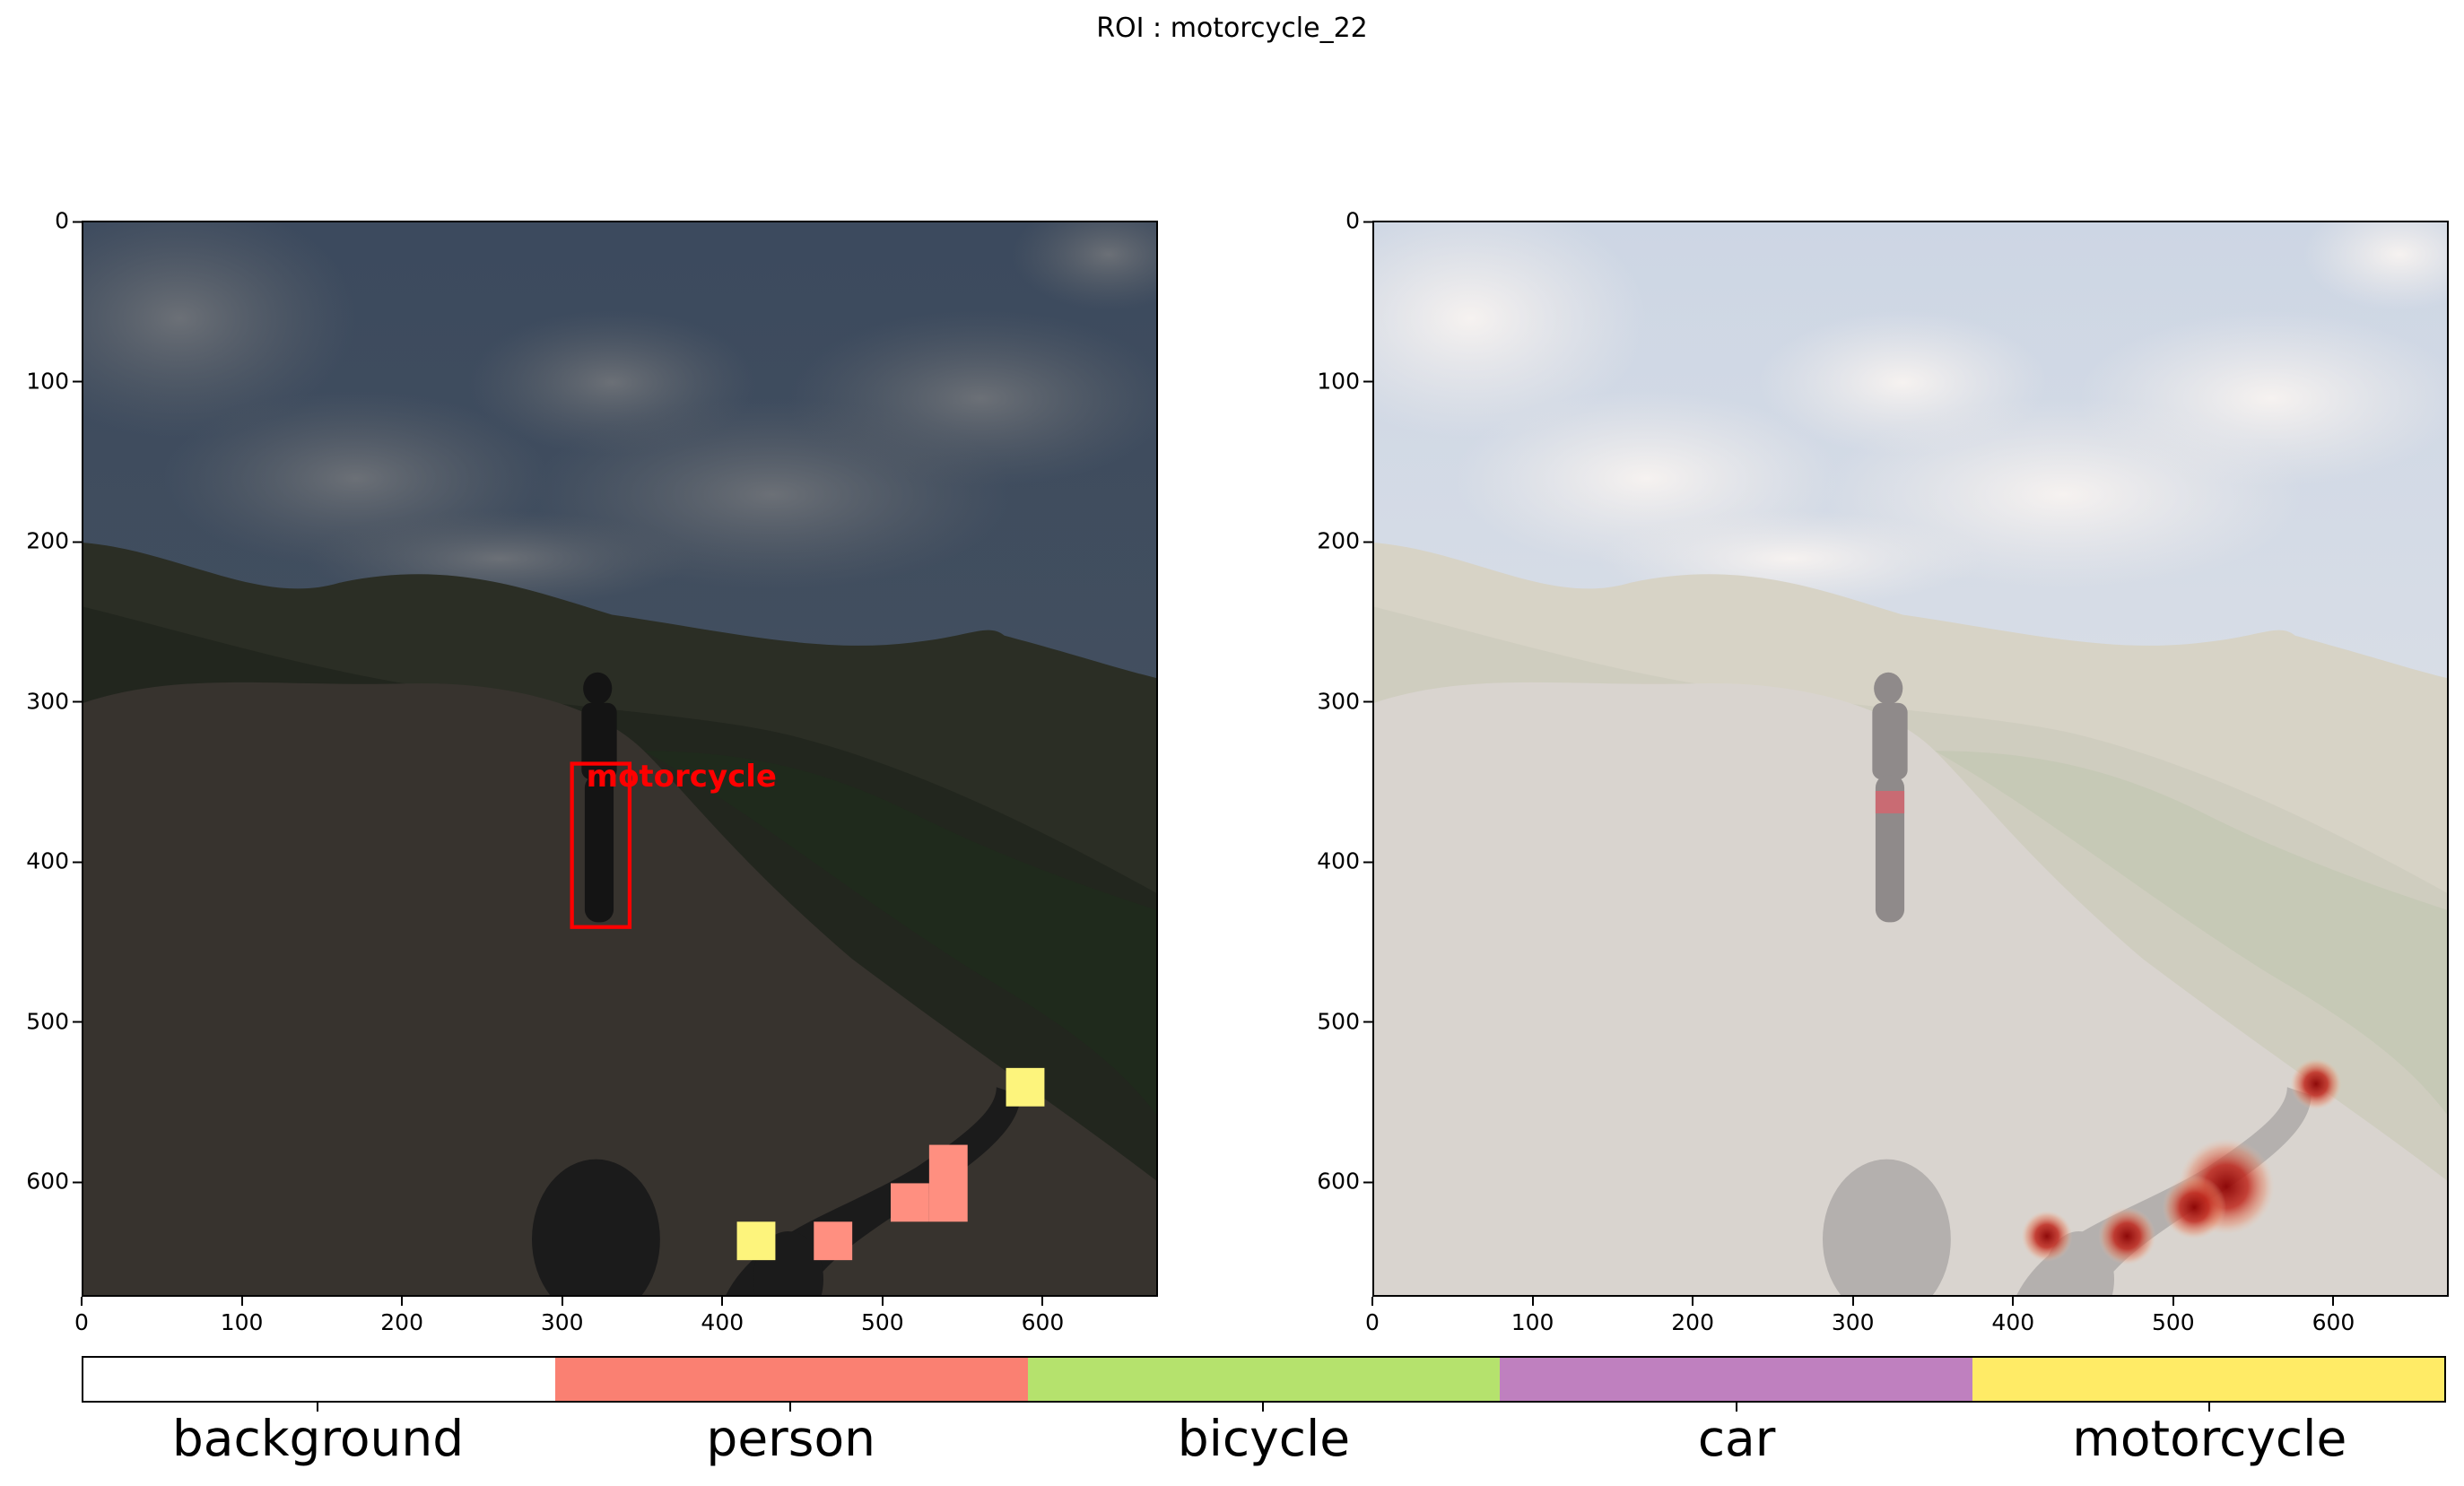 The height and width of the screenshot is (1486, 2464). What do you see at coordinates (1736, 1379) in the screenshot?
I see `colorbar-segment-car` at bounding box center [1736, 1379].